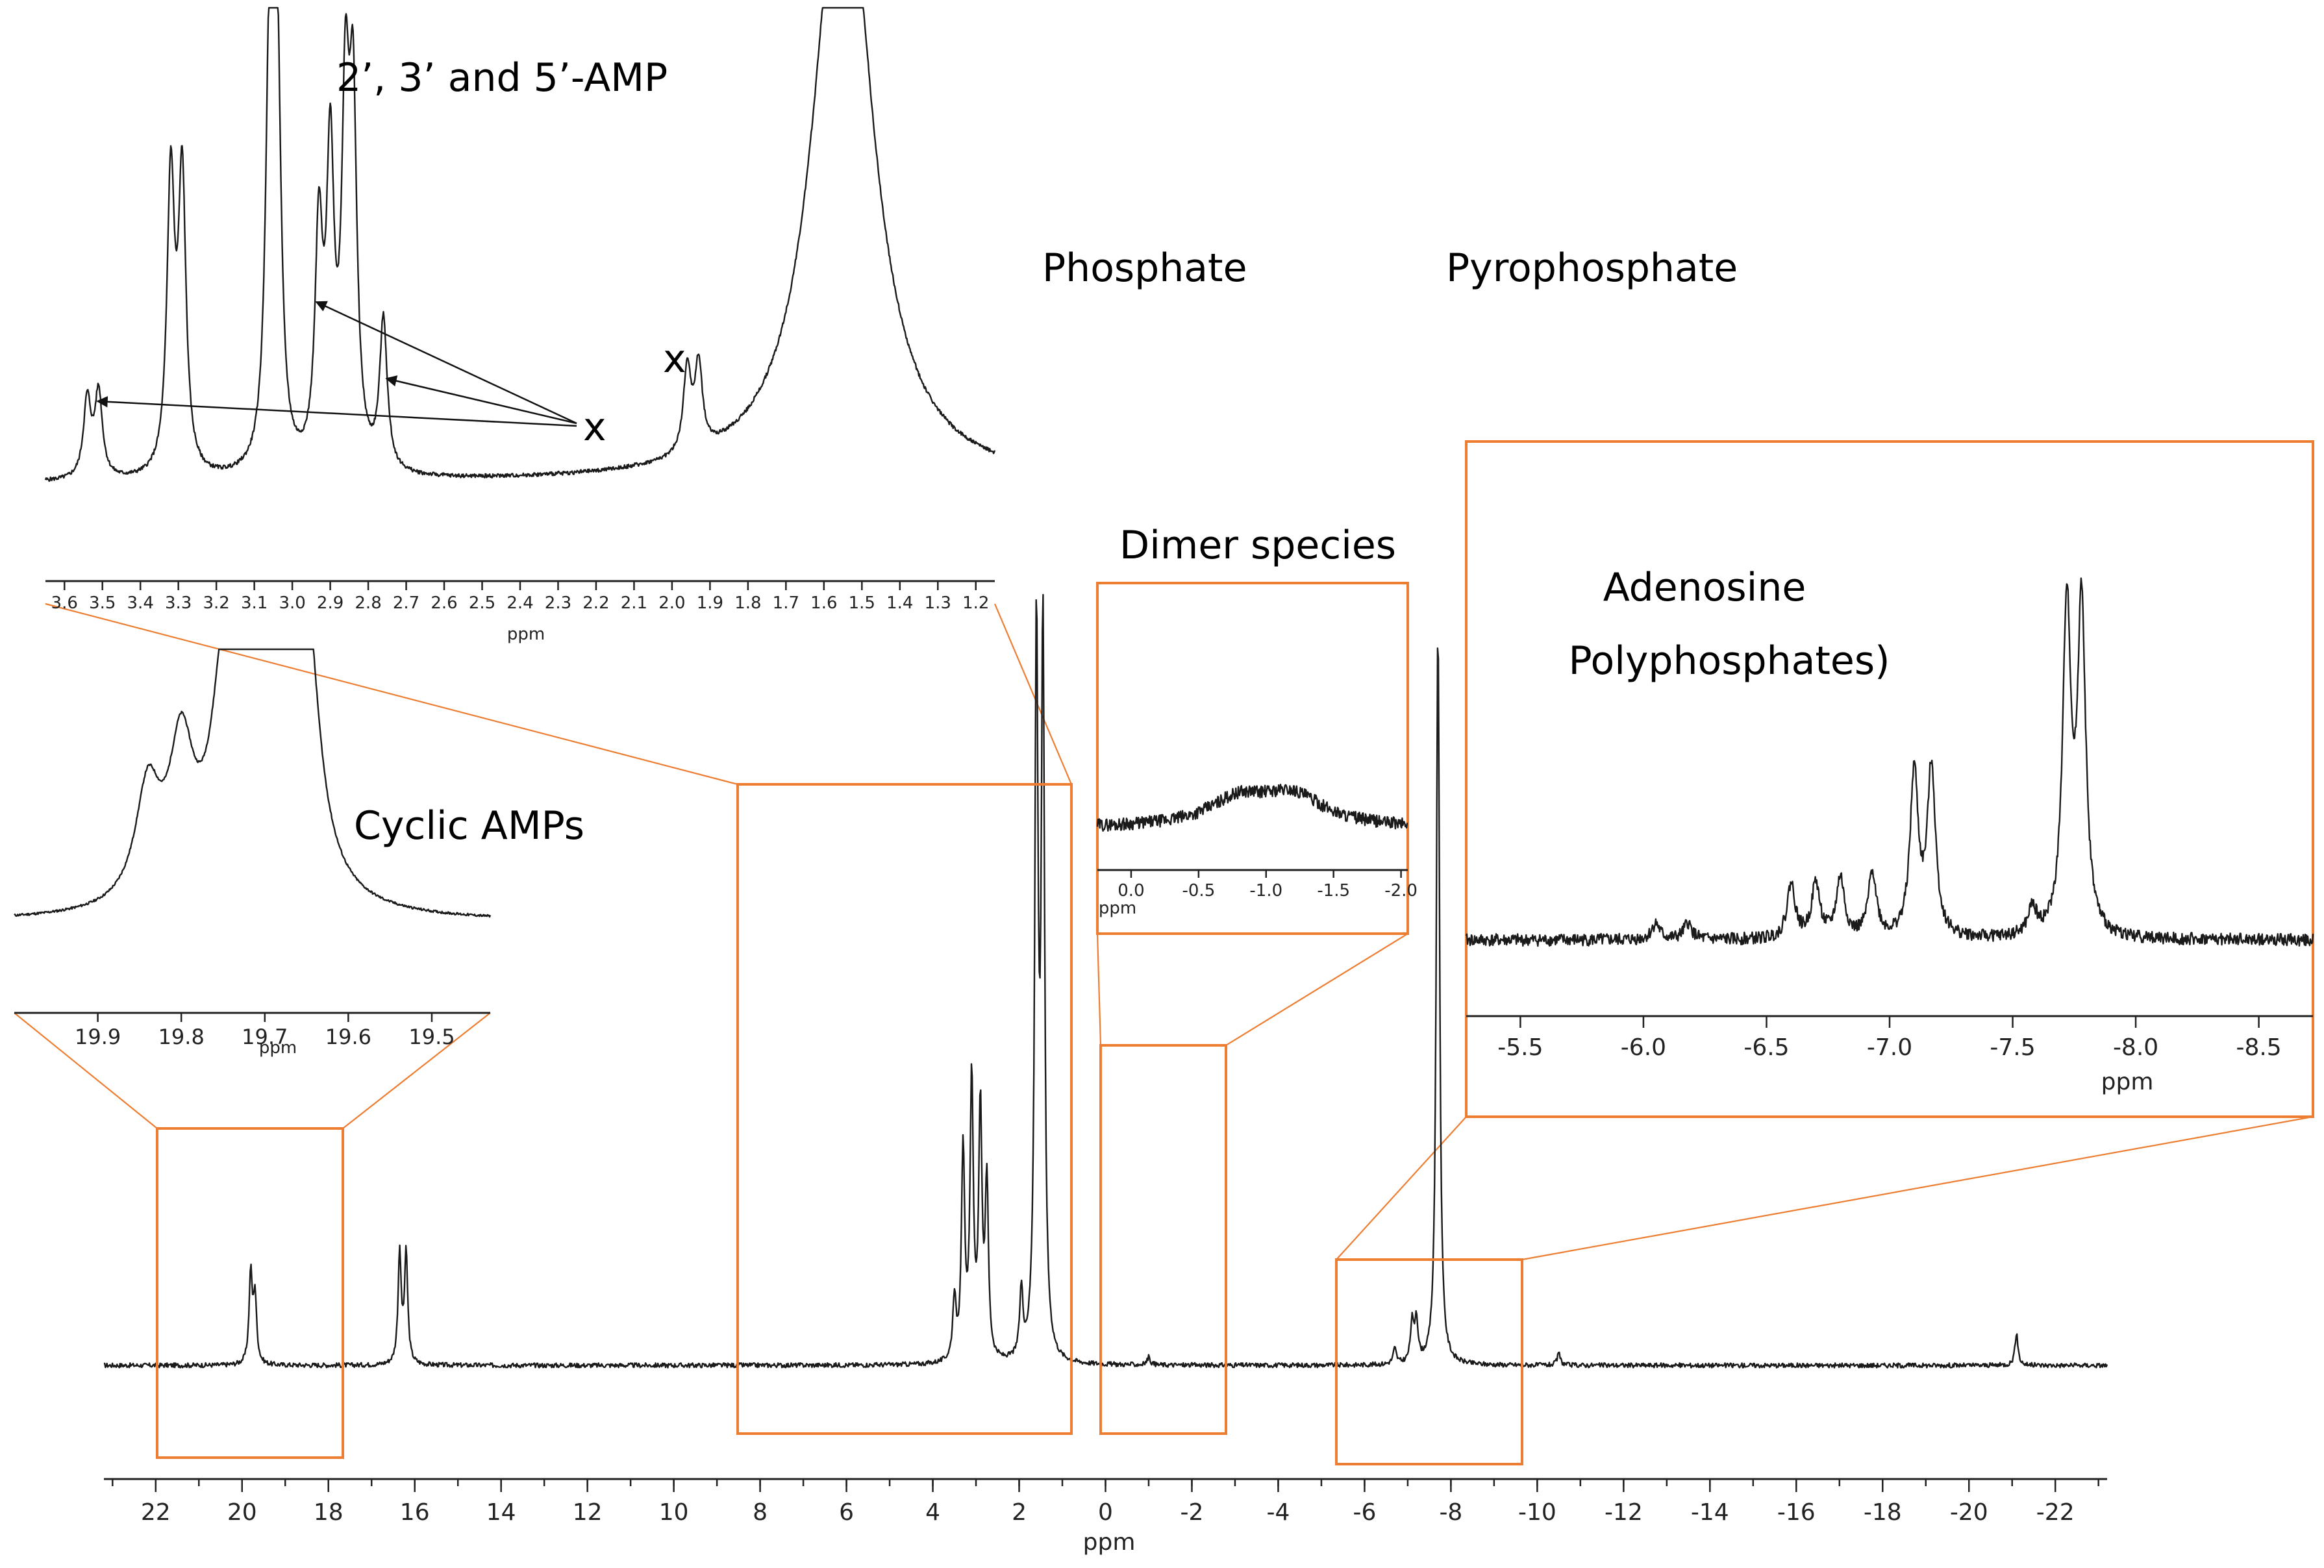 The image size is (2324, 1568). What do you see at coordinates (976, 603) in the screenshot?
I see `amp-ticks-label-24: 1.2` at bounding box center [976, 603].